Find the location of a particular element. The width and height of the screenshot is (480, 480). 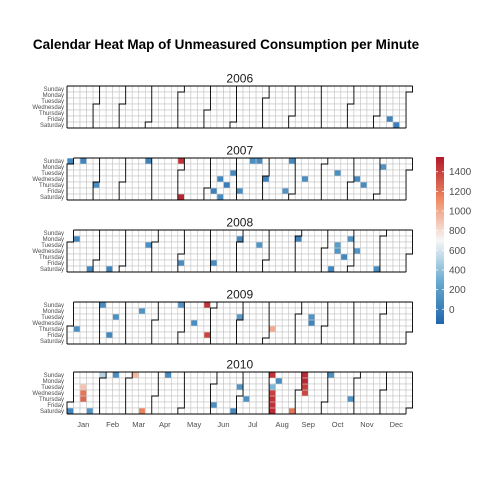

weekday-label-monday: Monday is located at coordinates (53, 96).